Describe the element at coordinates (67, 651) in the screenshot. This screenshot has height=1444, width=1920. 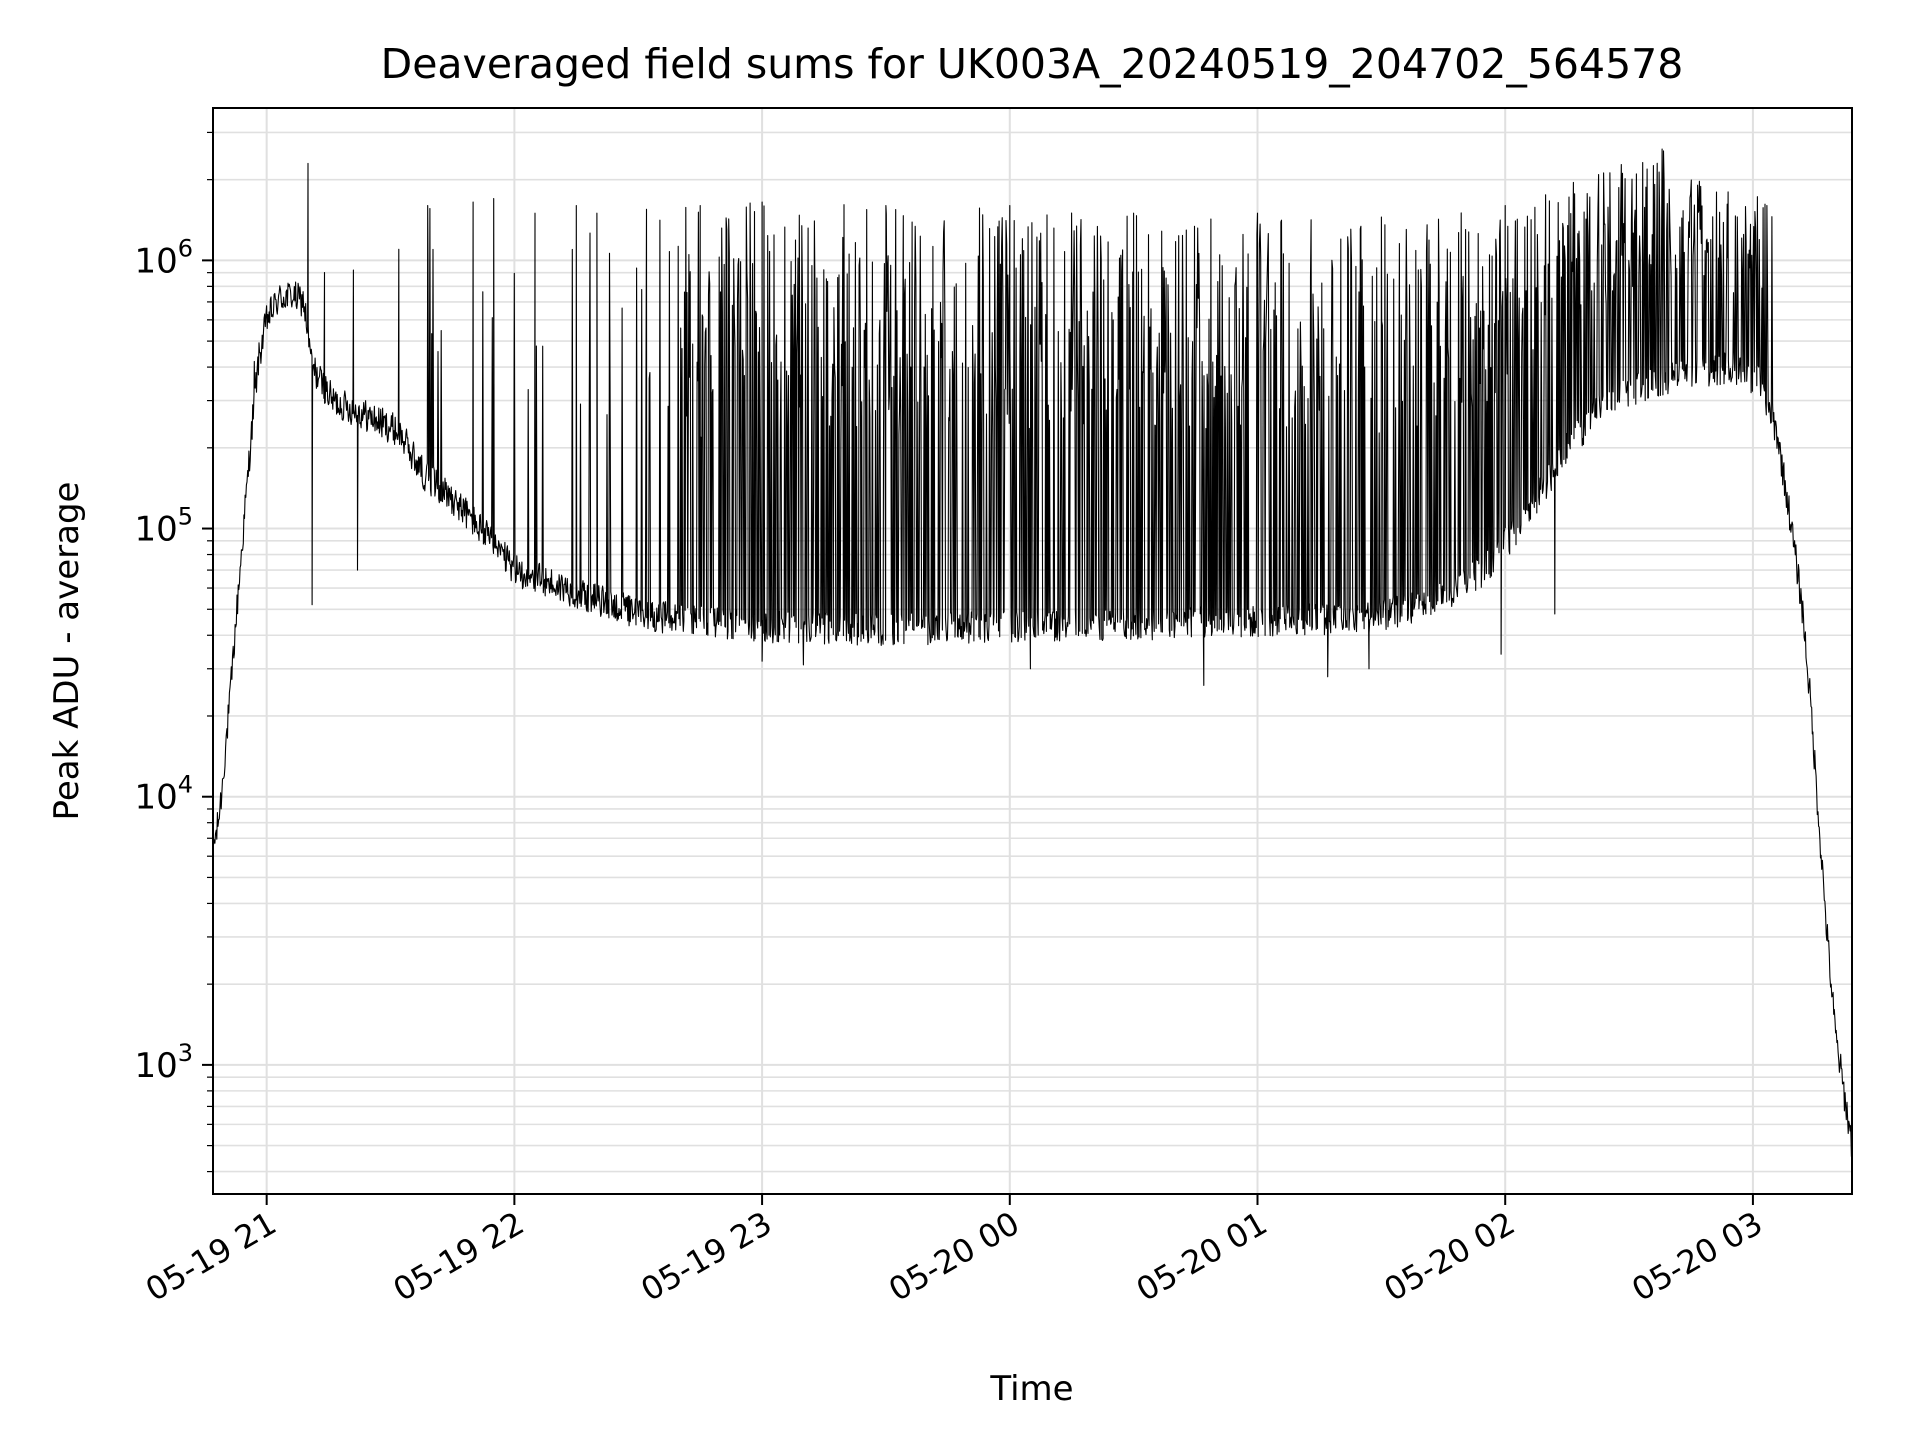
I see `y-axis-label: Peak ADU - average` at that location.